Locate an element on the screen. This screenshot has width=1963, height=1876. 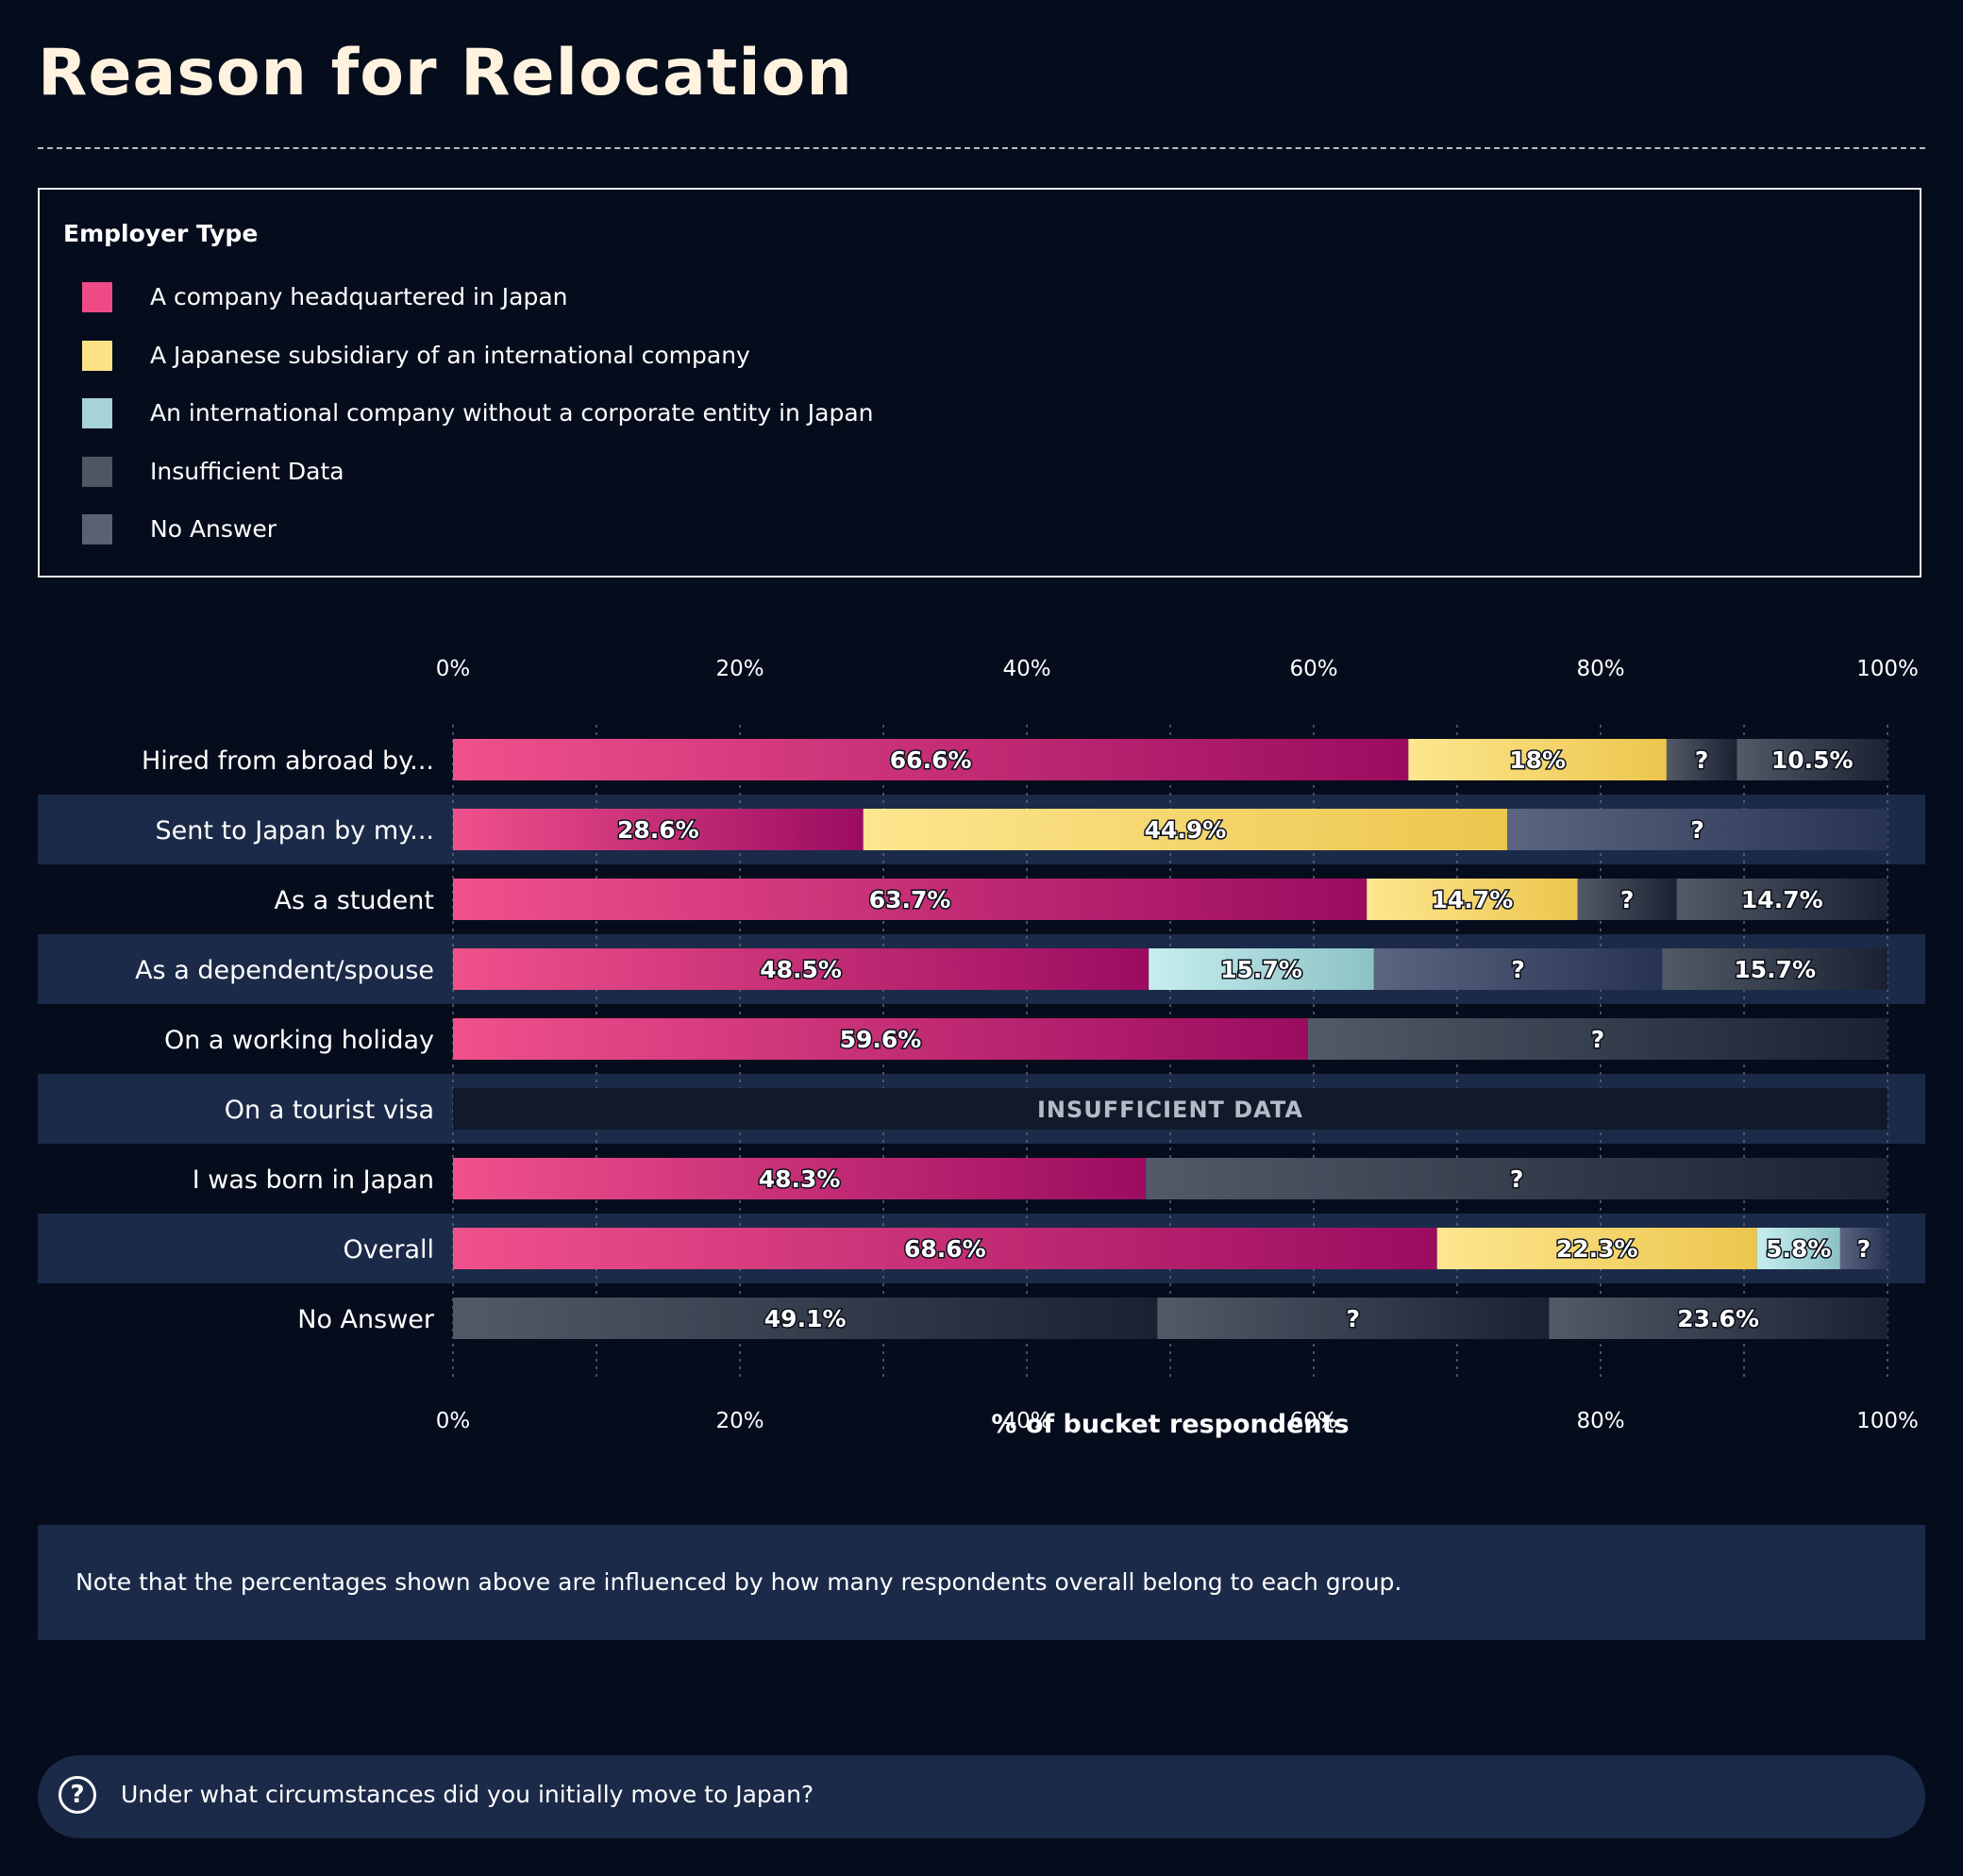
legend-label: No Answer is located at coordinates (214, 529).